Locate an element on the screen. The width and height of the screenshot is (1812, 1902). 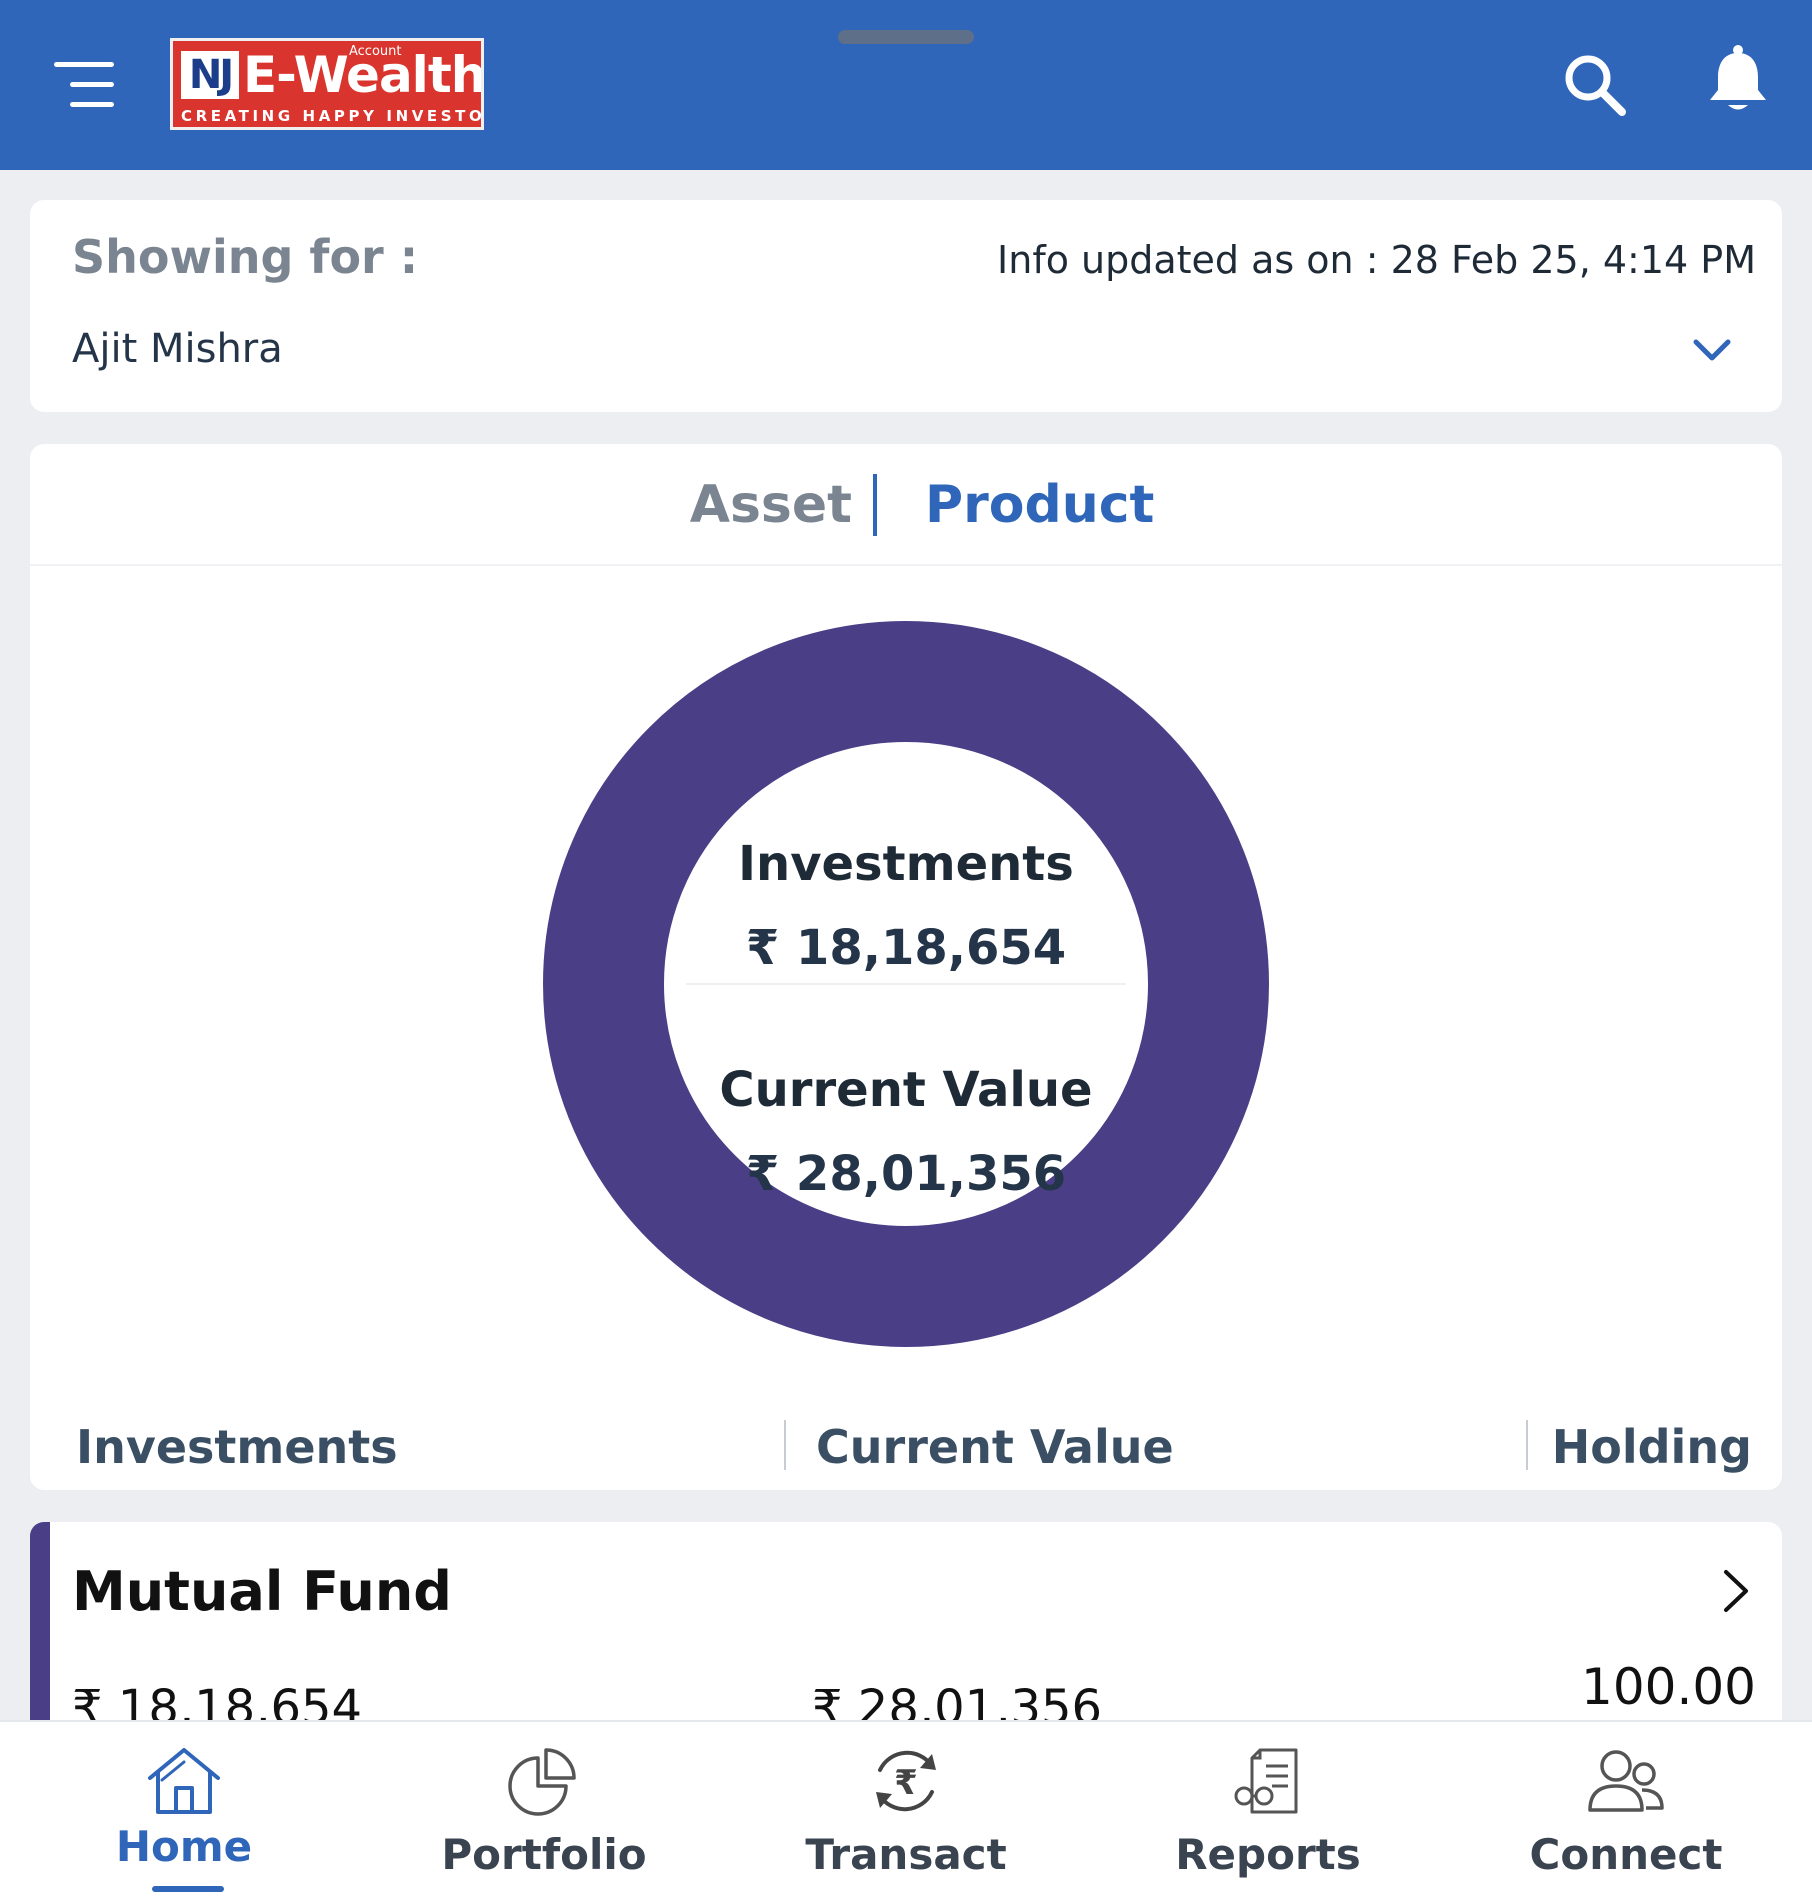
nav-home: Home is located at coordinates (184, 1812).